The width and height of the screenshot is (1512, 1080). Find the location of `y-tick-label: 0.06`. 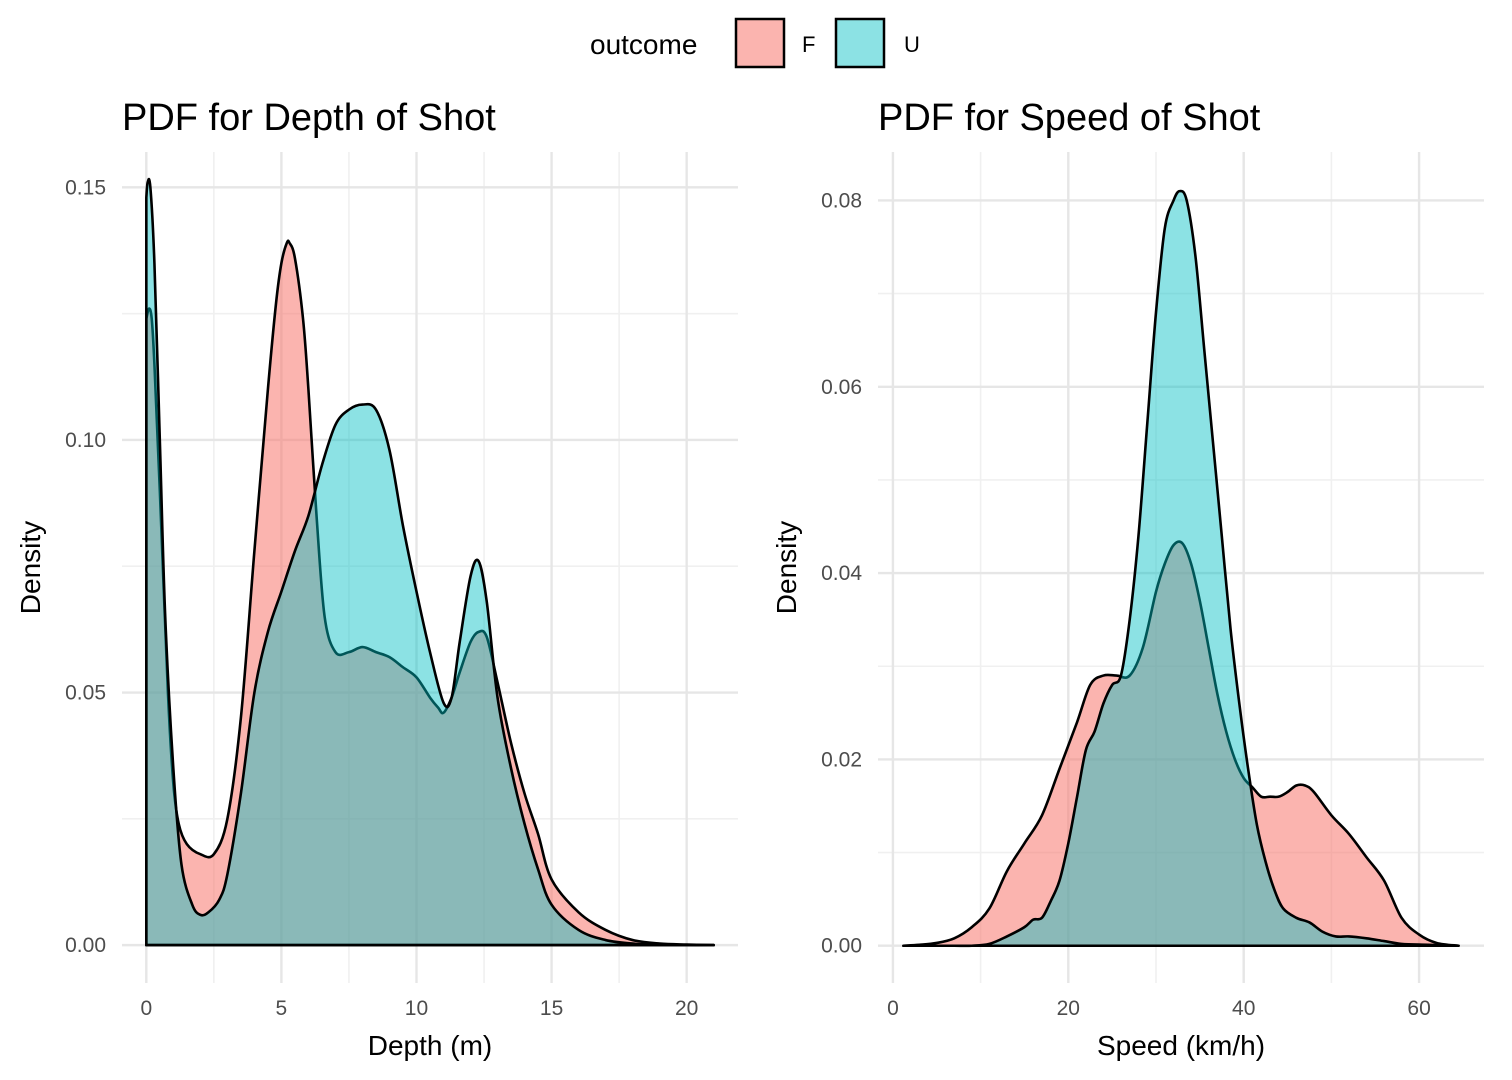

y-tick-label: 0.06 is located at coordinates (841, 387).